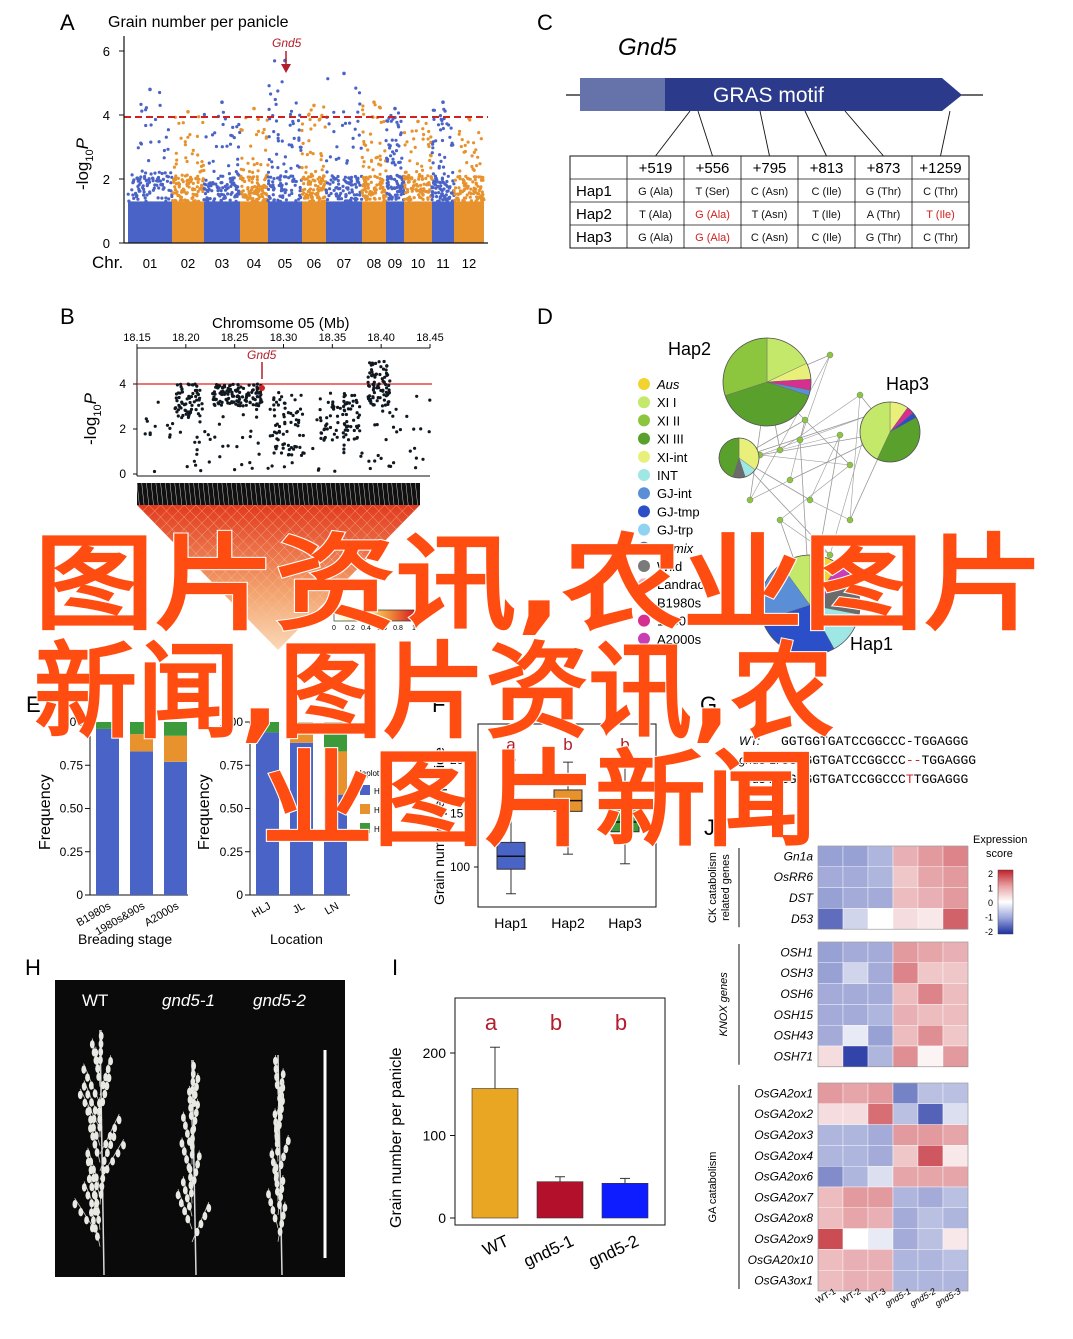 The width and height of the screenshot is (1073, 1339). What do you see at coordinates (284, 338) in the screenshot?
I see `b-x-tick-label: 18.30` at bounding box center [284, 338].